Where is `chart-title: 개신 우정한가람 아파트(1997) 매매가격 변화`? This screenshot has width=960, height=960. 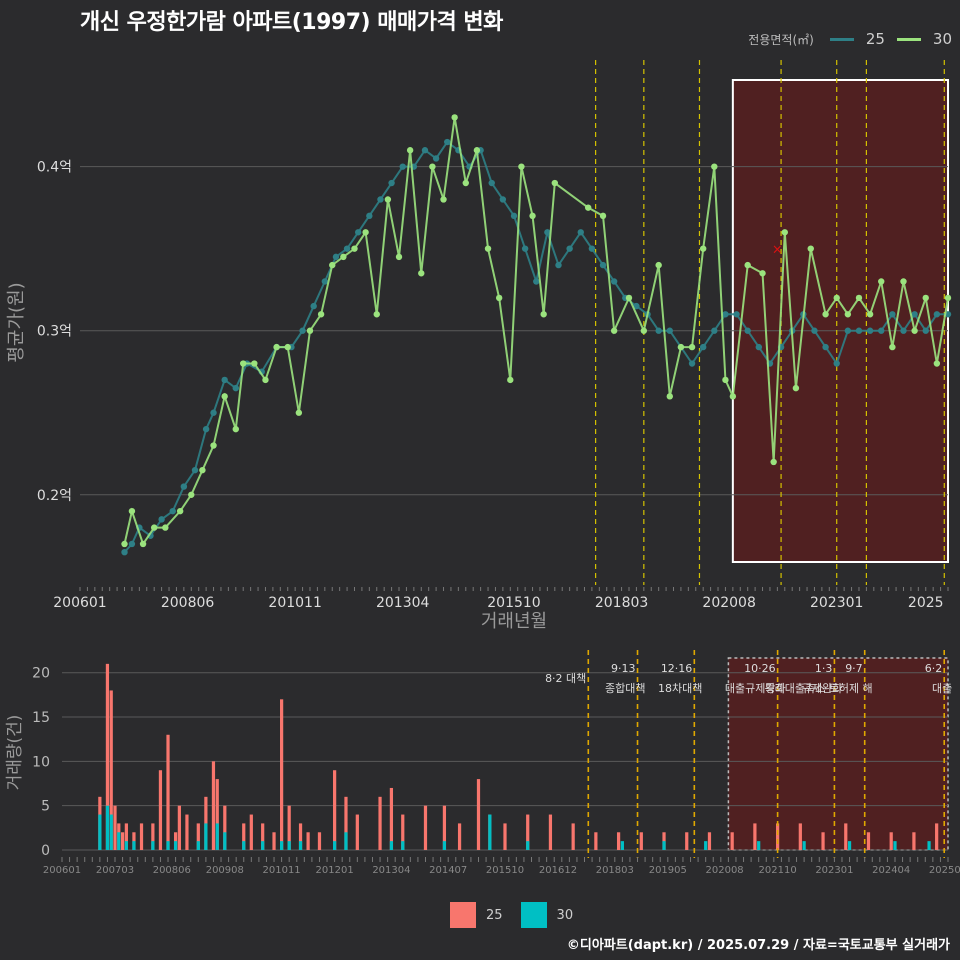 chart-title: 개신 우정한가람 아파트(1997) 매매가격 변화 is located at coordinates (291, 22).